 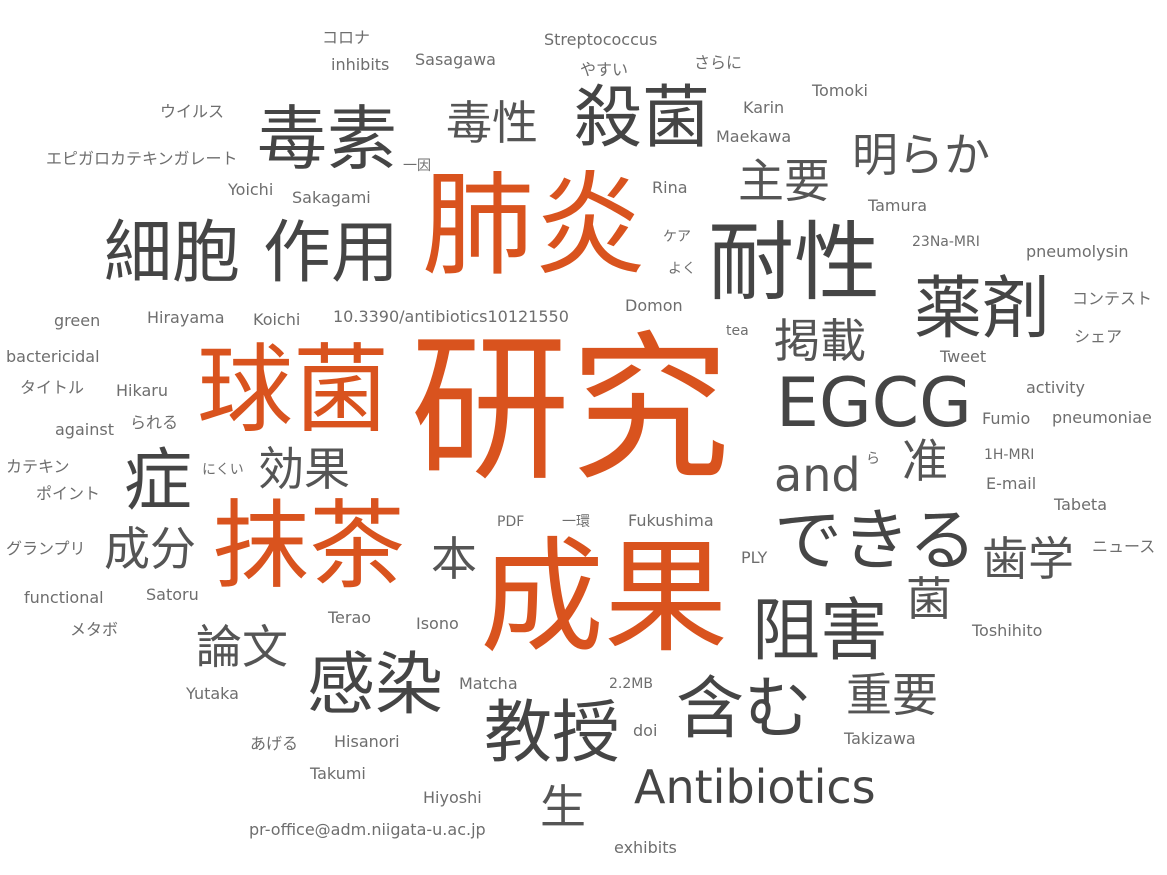 I want to click on word-domon: Domon, so click(x=654, y=305).